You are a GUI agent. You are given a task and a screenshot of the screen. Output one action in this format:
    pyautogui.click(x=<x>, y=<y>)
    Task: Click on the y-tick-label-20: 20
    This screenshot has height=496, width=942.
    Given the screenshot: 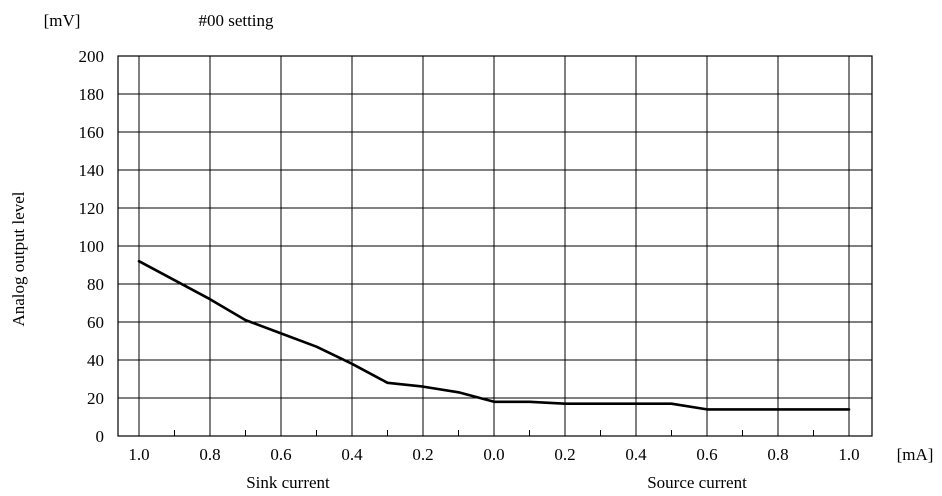 What is the action you would take?
    pyautogui.click(x=95, y=398)
    